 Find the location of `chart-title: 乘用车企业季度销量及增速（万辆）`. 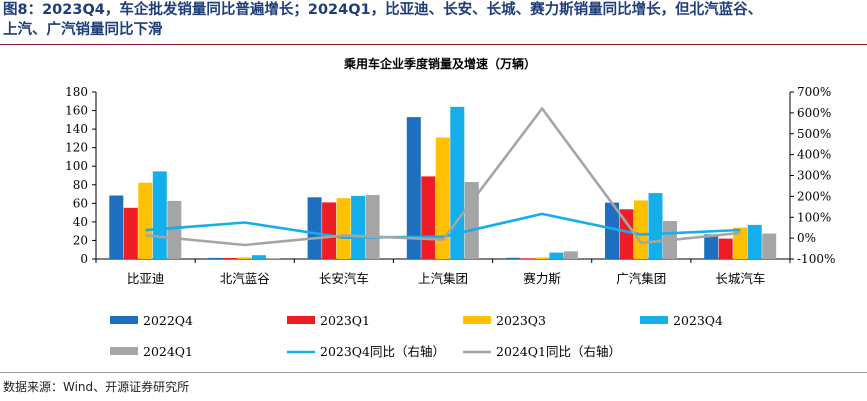

chart-title: 乘用车企业季度销量及增速（万辆） is located at coordinates (439, 63).